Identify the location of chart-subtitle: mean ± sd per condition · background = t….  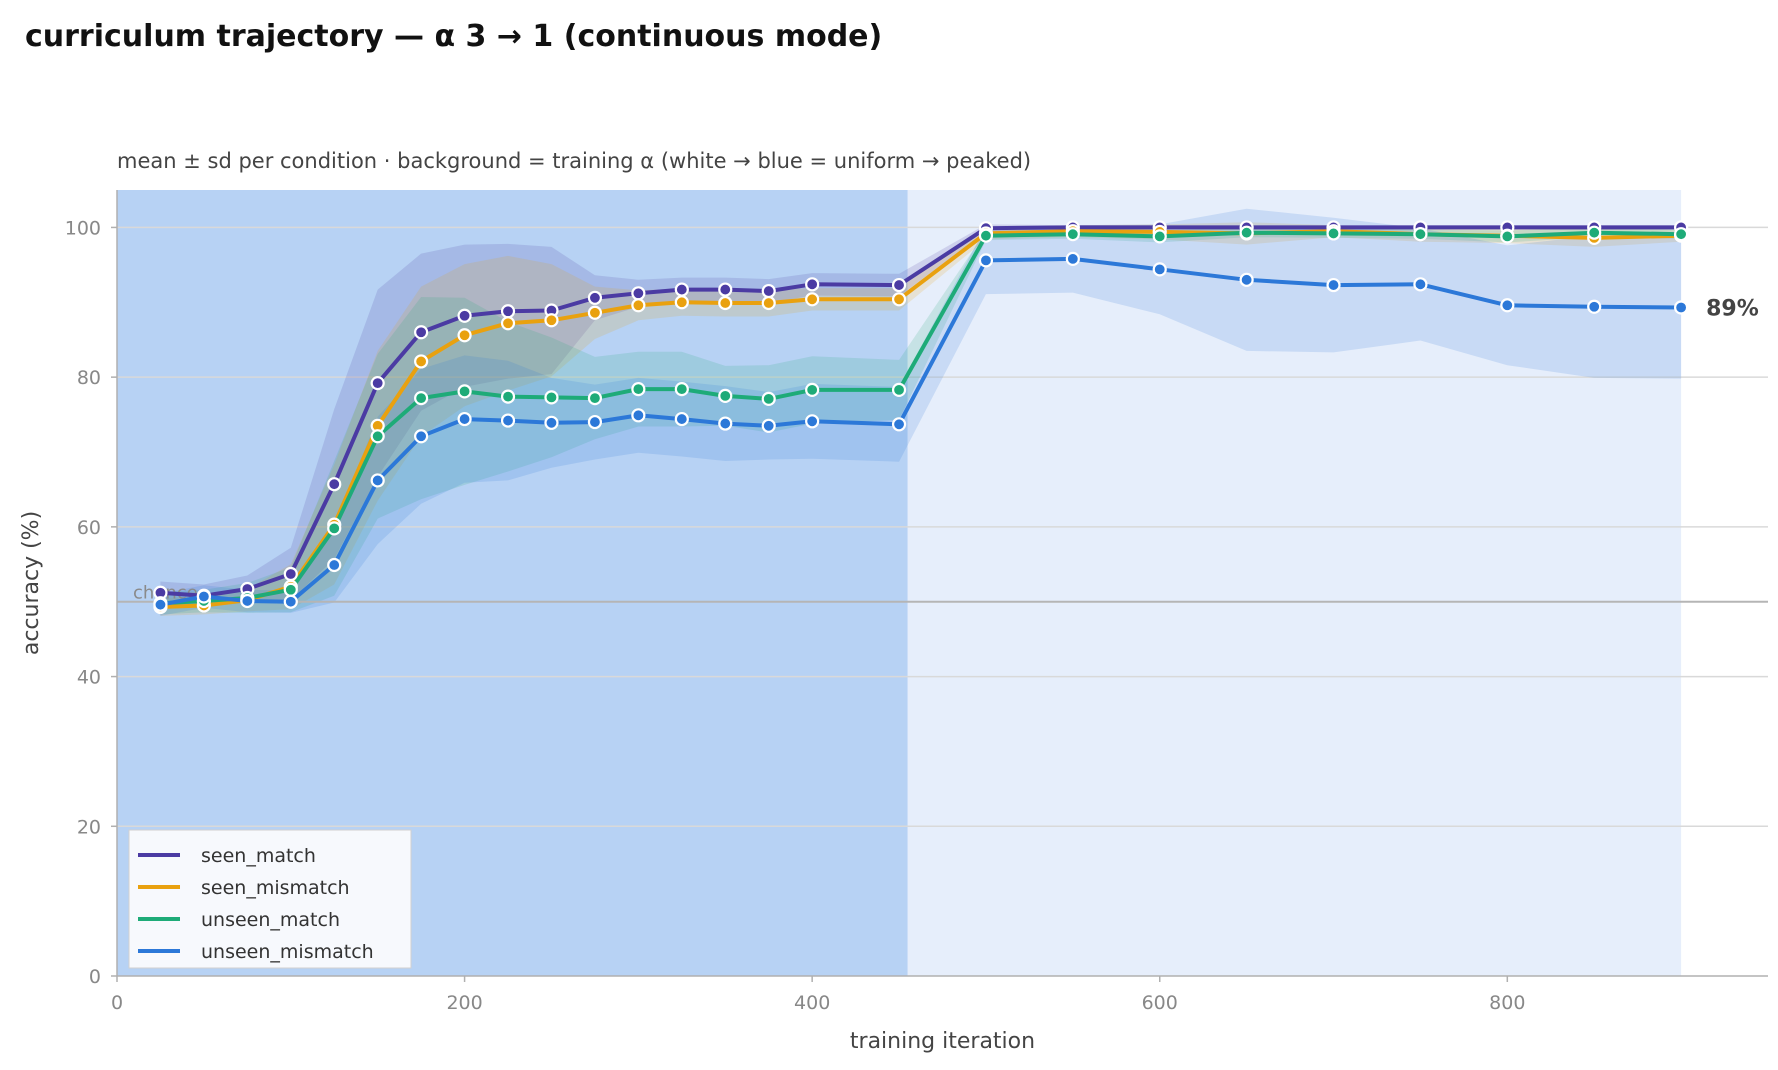
(574, 161).